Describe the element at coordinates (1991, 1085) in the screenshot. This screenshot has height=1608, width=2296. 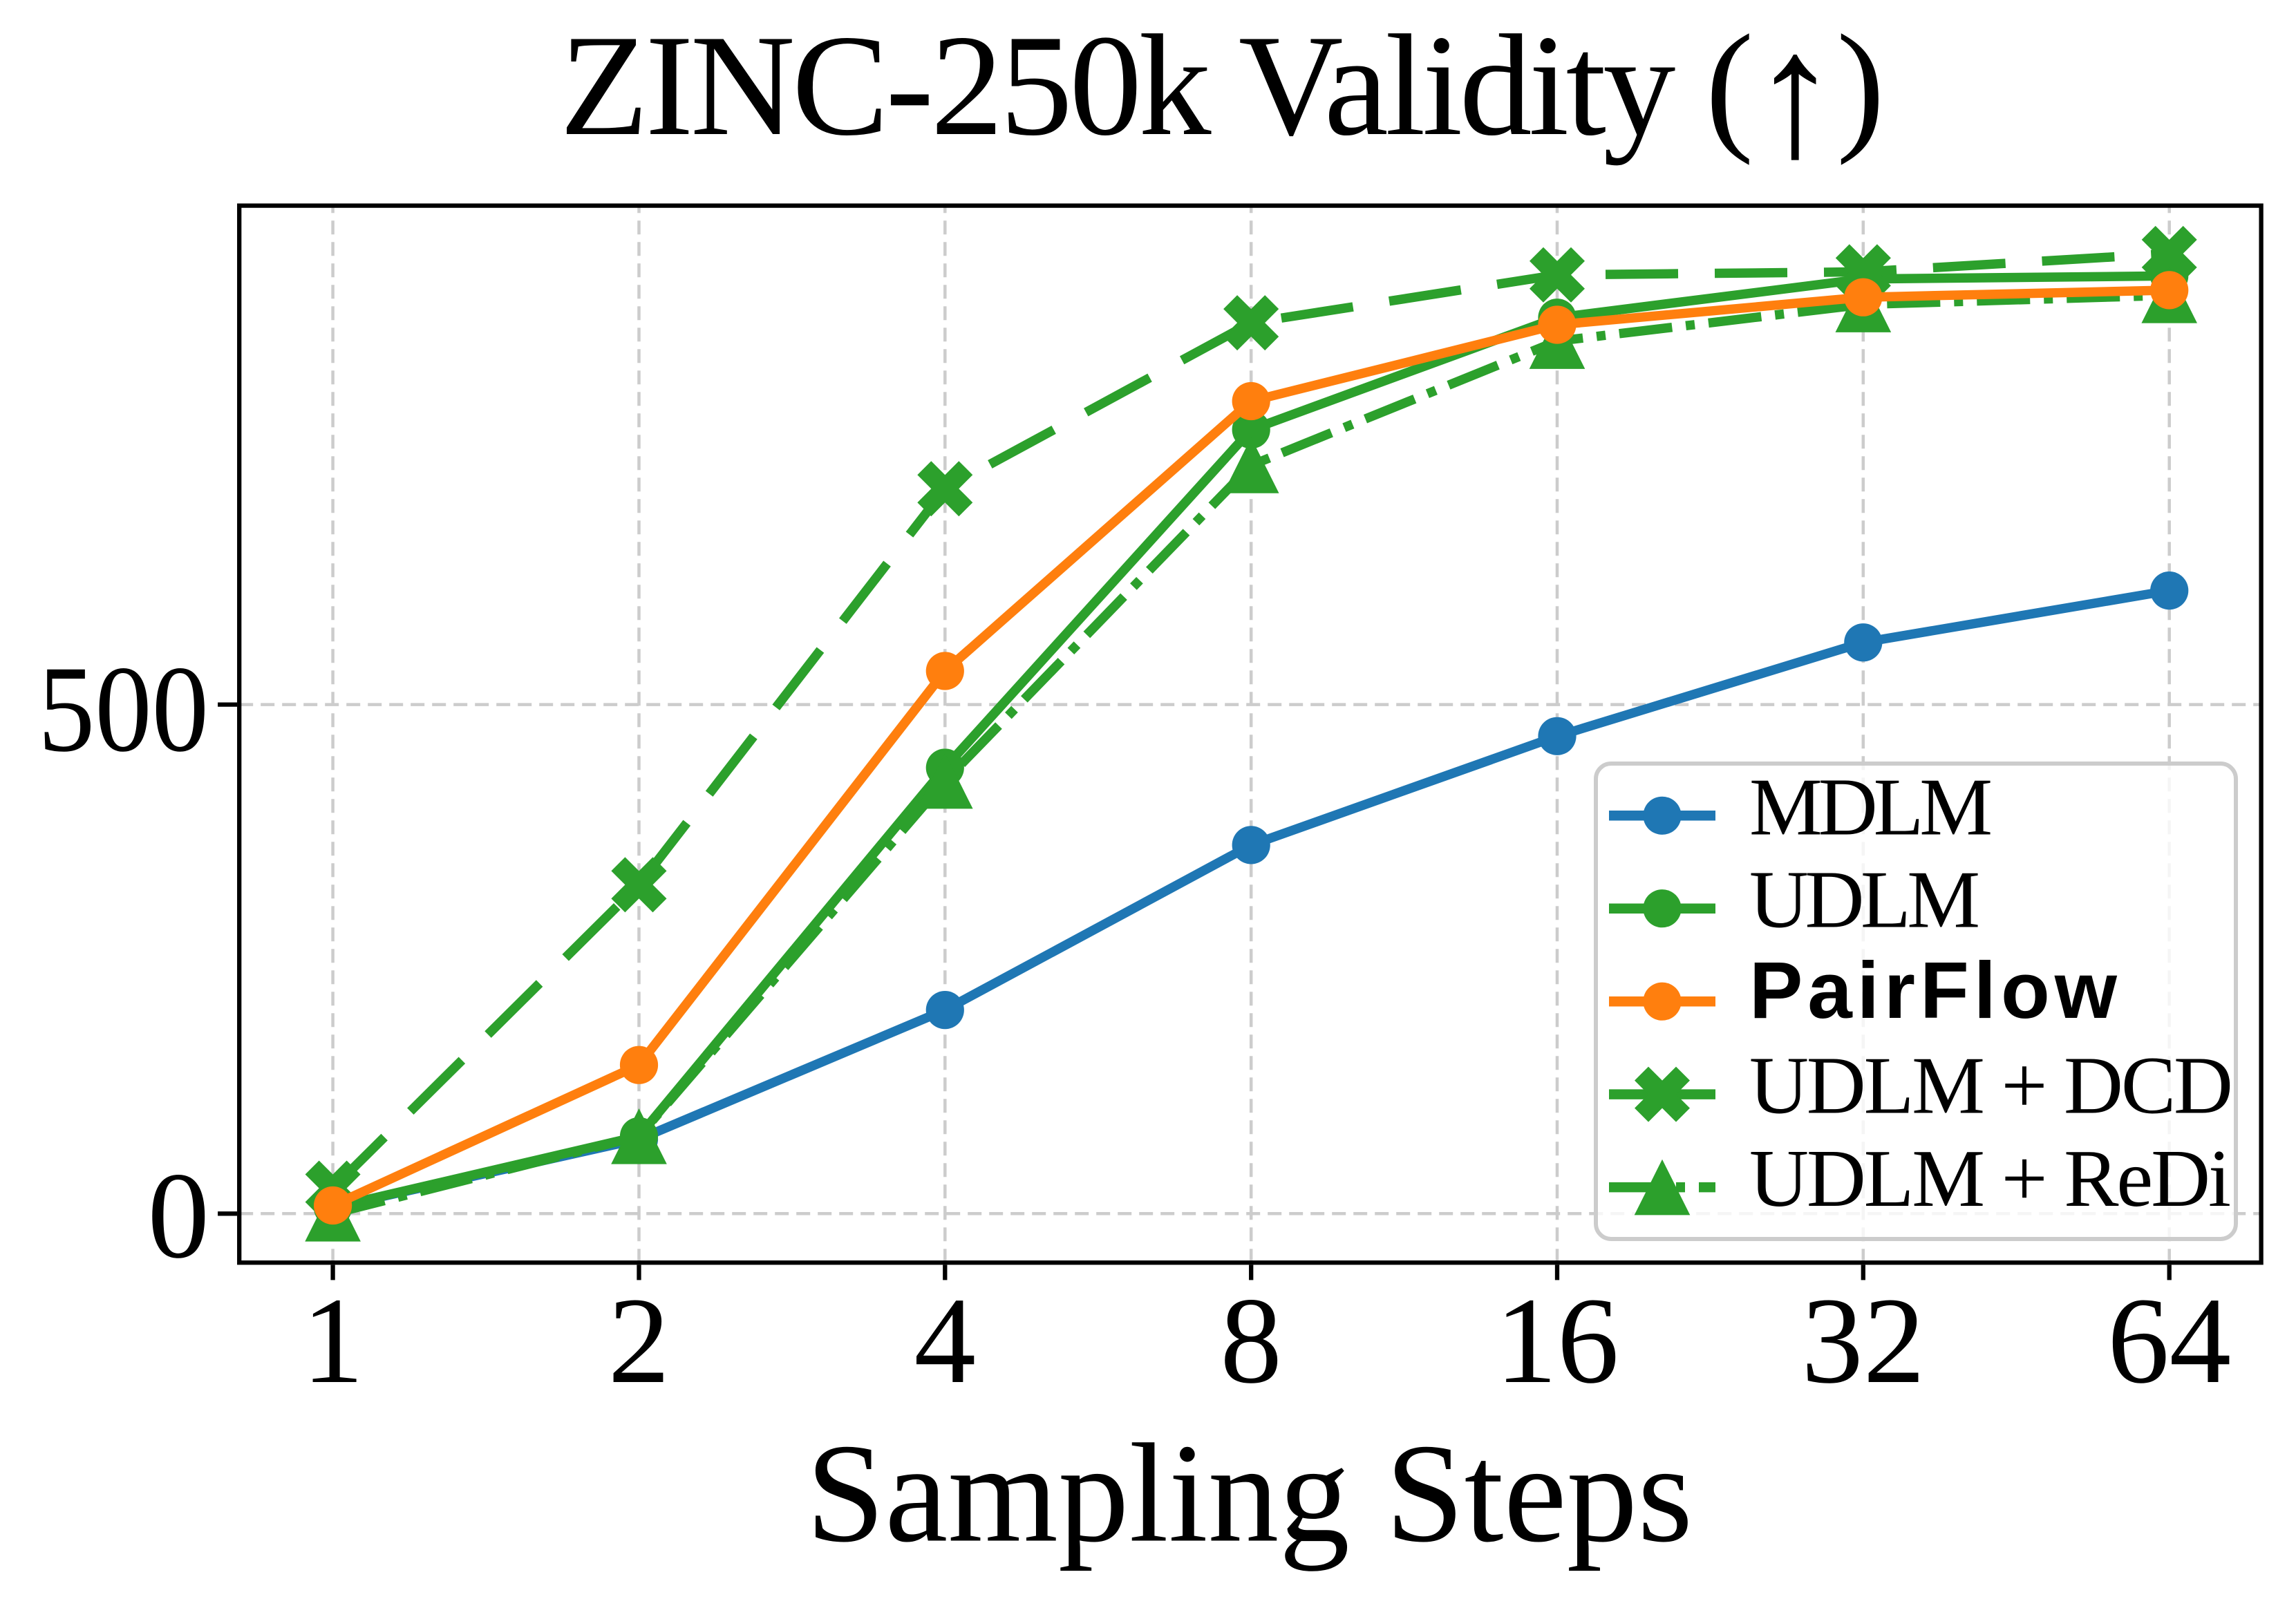
I see `svg-text: UDLM + DCD` at that location.